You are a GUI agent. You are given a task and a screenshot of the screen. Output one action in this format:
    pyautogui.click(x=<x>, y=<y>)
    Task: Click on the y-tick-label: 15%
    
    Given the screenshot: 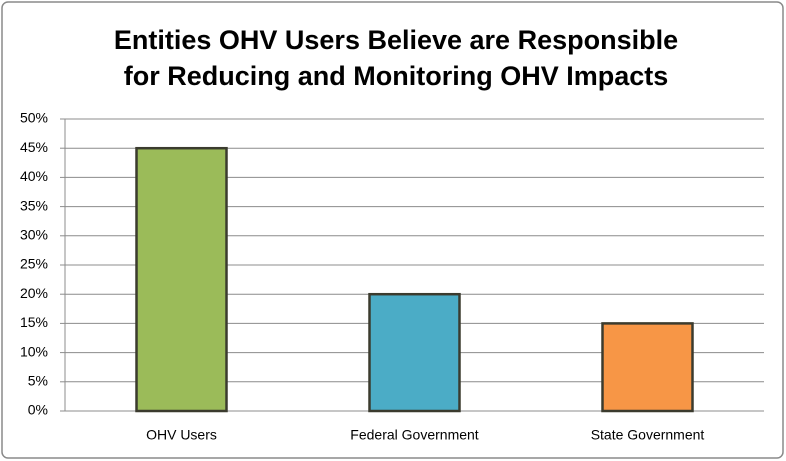 What is the action you would take?
    pyautogui.click(x=34, y=322)
    